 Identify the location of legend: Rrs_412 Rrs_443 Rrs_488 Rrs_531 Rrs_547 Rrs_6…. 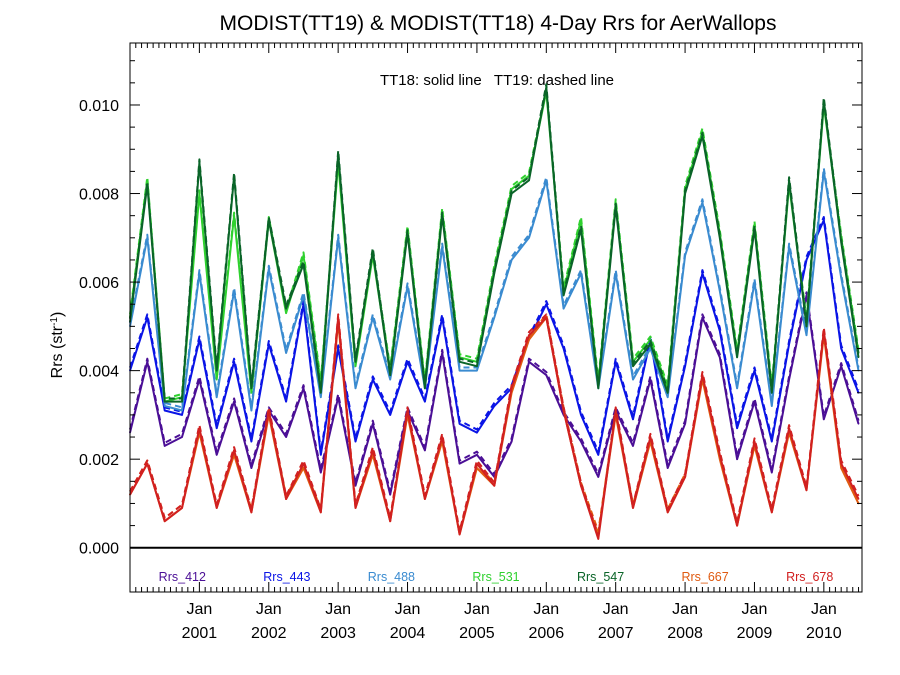
(496, 577).